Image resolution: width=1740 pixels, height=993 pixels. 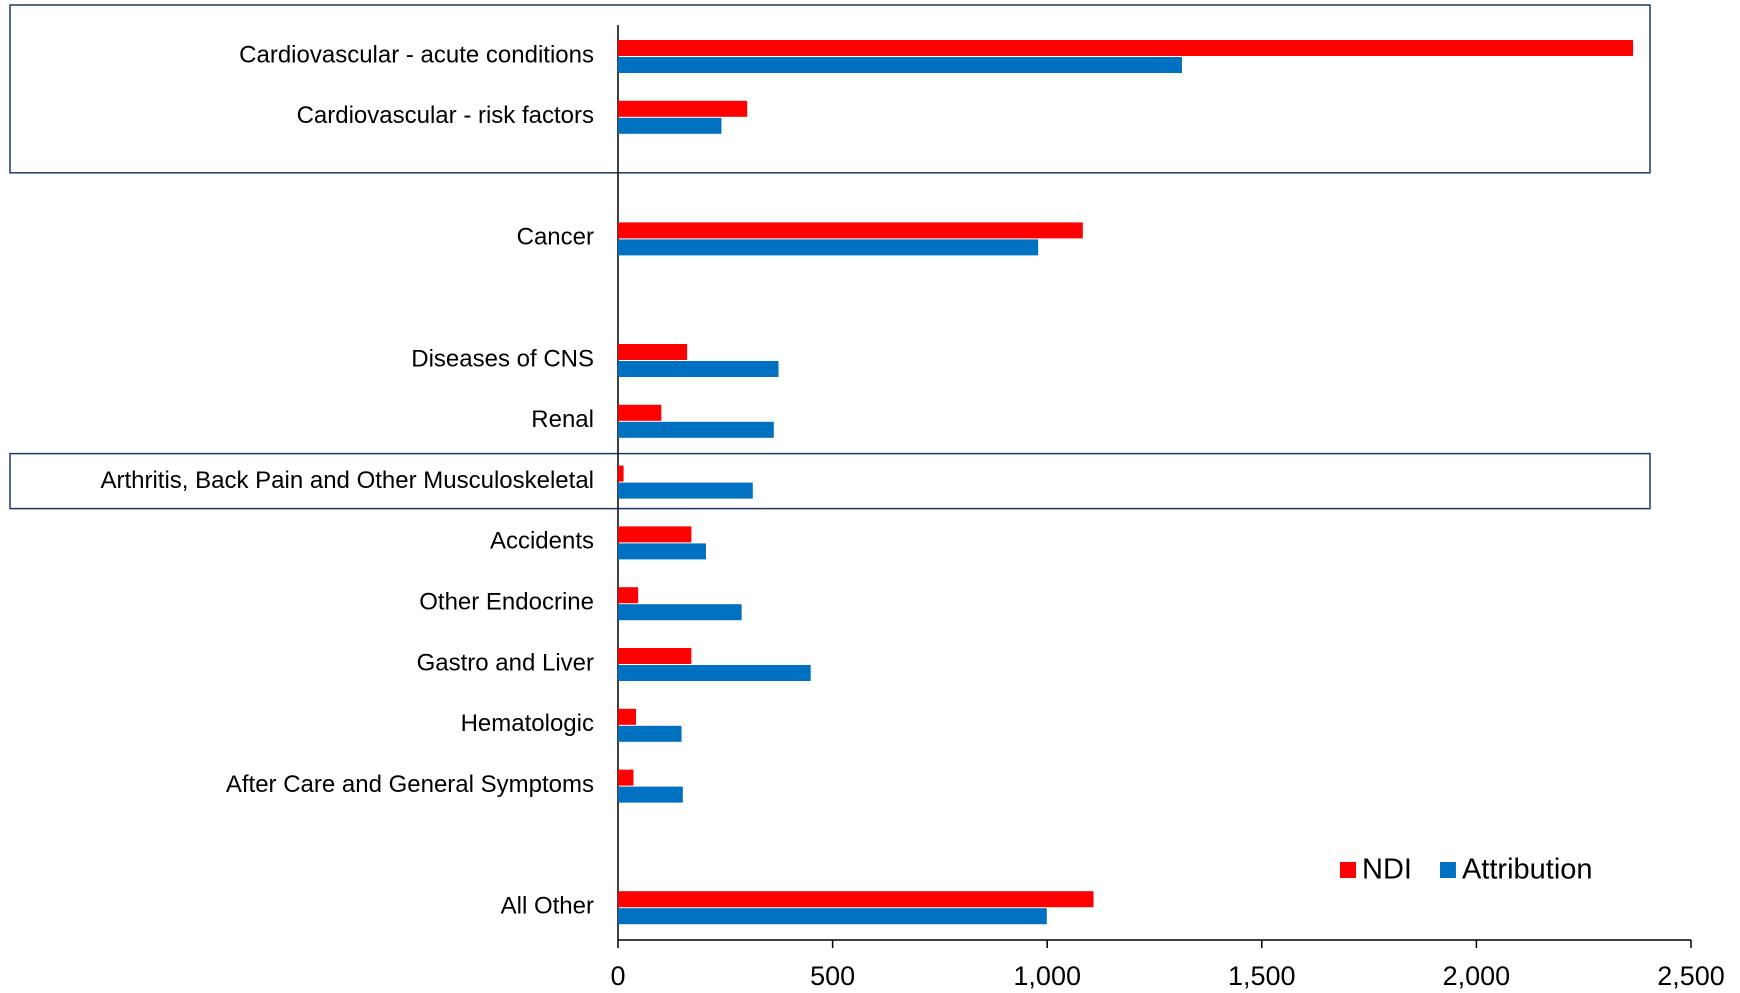 I want to click on x-tick-label: 1,500, so click(x=1262, y=976).